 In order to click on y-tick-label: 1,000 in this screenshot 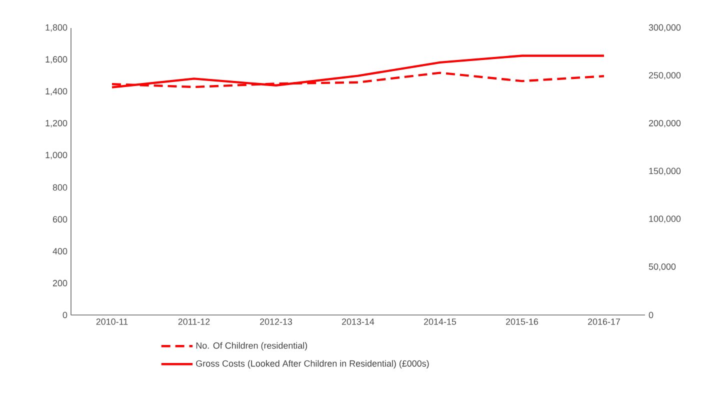, I will do `click(57, 156)`.